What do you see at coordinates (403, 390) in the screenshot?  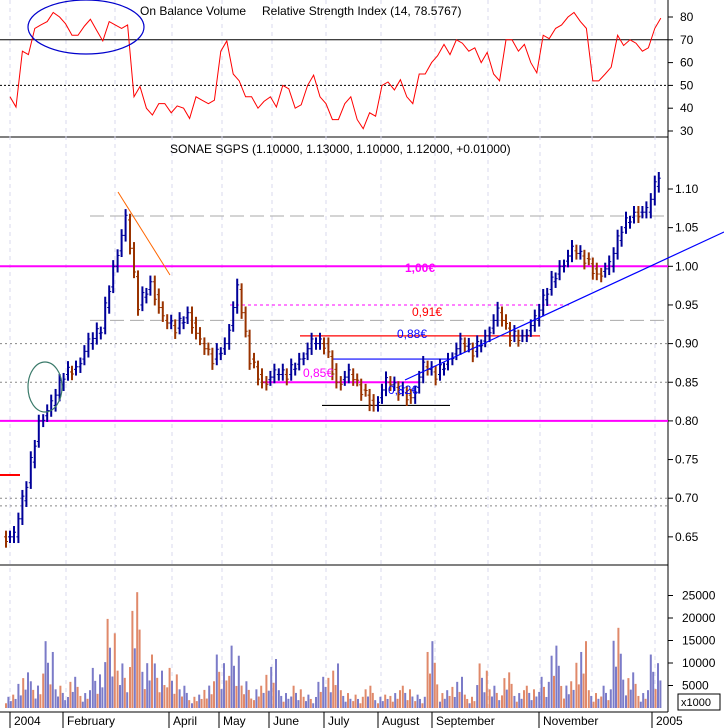 I see `price-annotation: 0,82€` at bounding box center [403, 390].